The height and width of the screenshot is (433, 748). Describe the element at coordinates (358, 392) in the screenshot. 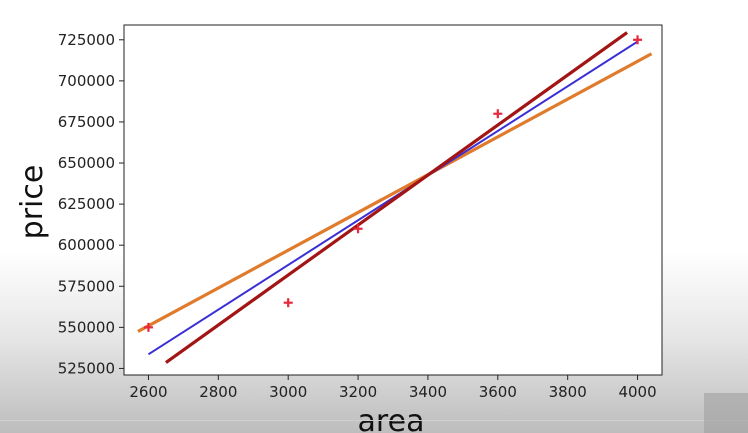

I see `x-tick-label: 3200` at that location.